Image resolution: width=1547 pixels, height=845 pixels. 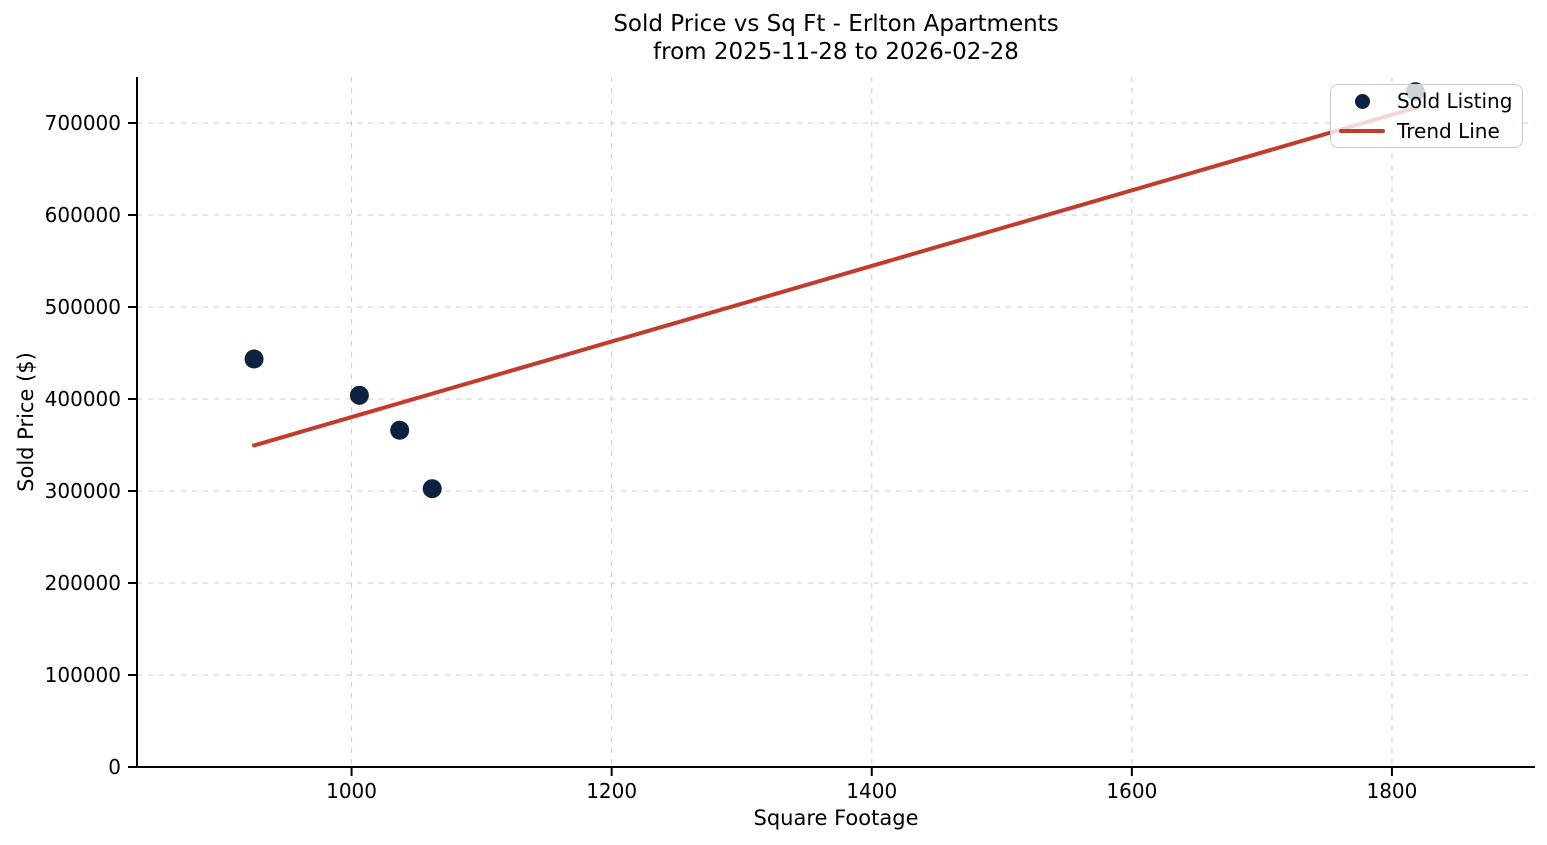 I want to click on x-axis-label: Square Footage, so click(x=836, y=818).